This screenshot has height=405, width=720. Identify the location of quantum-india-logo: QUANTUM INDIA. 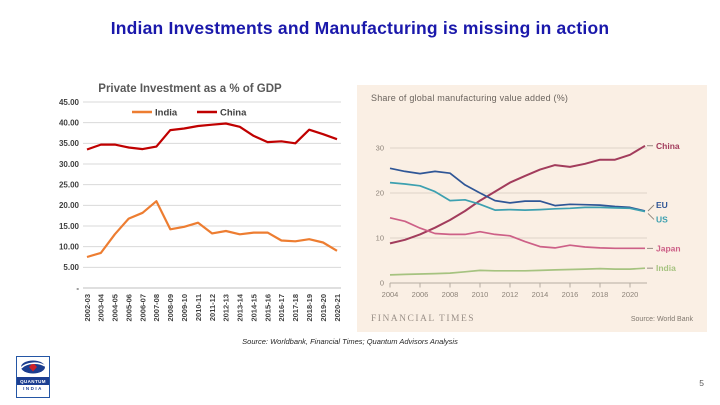
(33, 377).